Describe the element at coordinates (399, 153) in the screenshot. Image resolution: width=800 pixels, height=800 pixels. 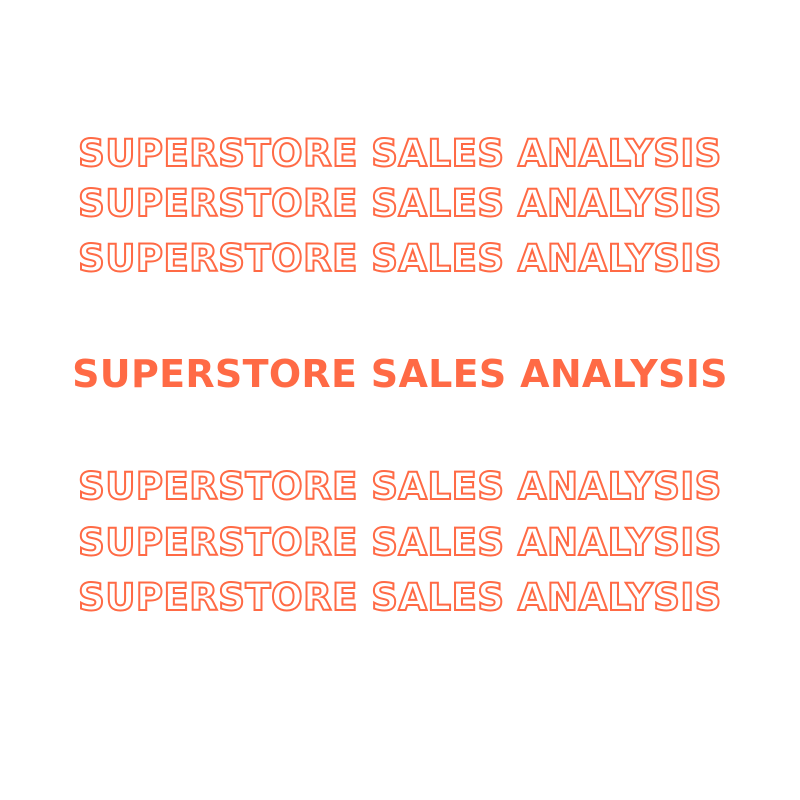
I see `outlined-title-top-1: SUPERSTORE SALES ANALYSIS` at that location.